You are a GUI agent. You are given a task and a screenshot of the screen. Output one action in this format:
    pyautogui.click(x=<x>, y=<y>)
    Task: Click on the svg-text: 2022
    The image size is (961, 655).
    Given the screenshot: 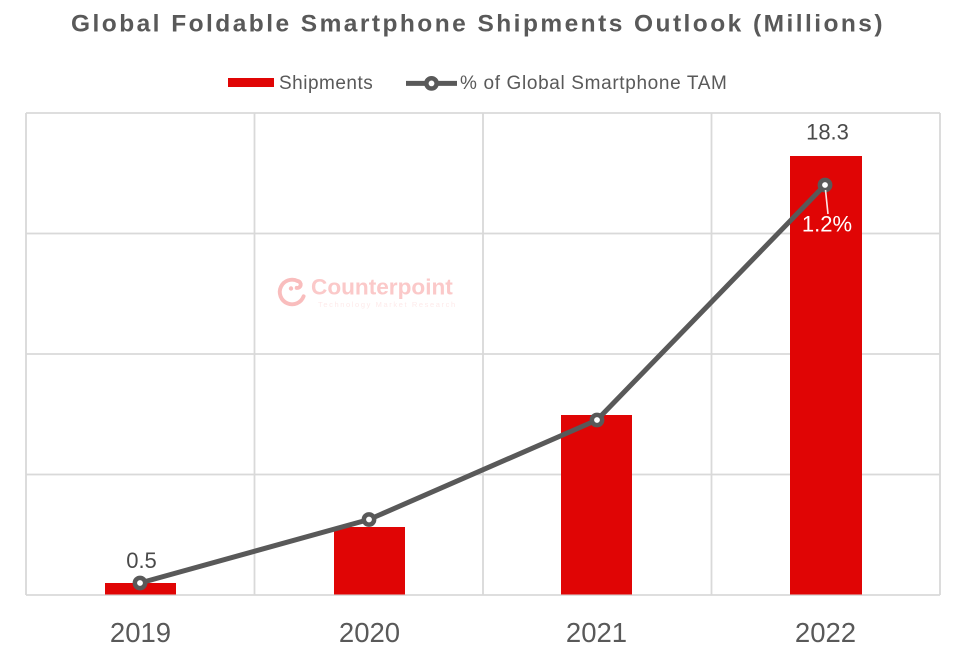 What is the action you would take?
    pyautogui.click(x=825, y=632)
    